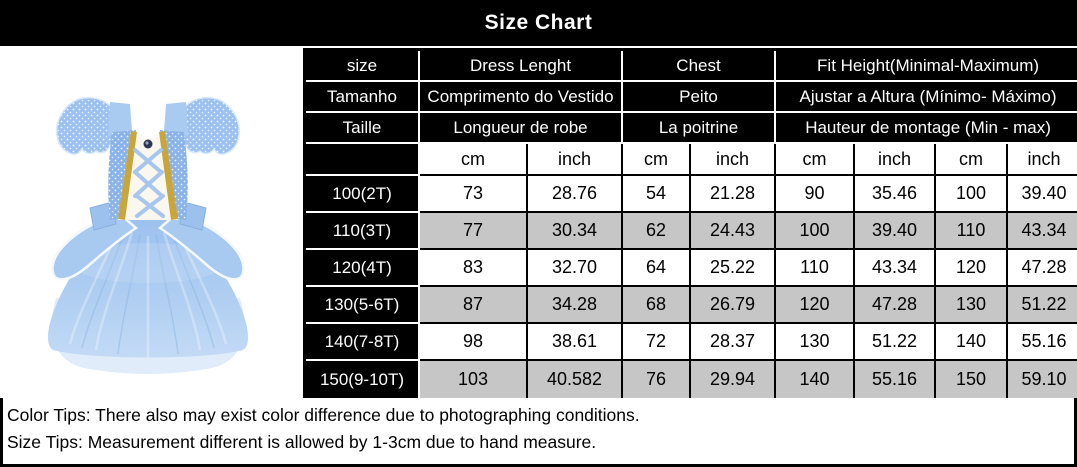  Describe the element at coordinates (363, 231) in the screenshot. I see `size-label: 110(3T)` at that location.